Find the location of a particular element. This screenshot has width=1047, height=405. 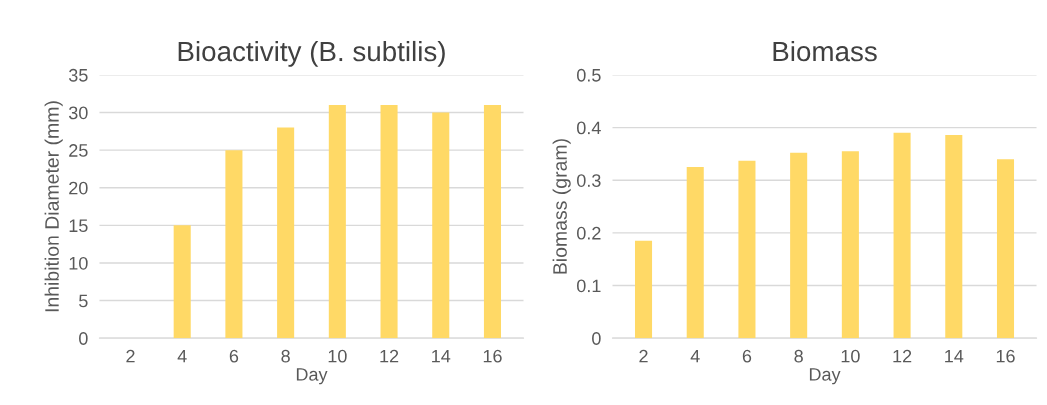

y-tick-label: 15 is located at coordinates (78, 226).